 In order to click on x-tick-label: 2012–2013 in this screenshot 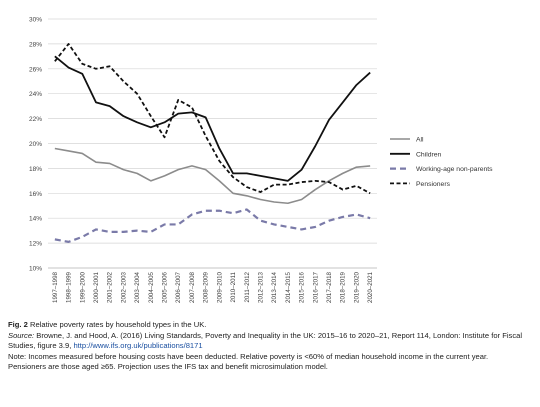, I will do `click(260, 287)`.